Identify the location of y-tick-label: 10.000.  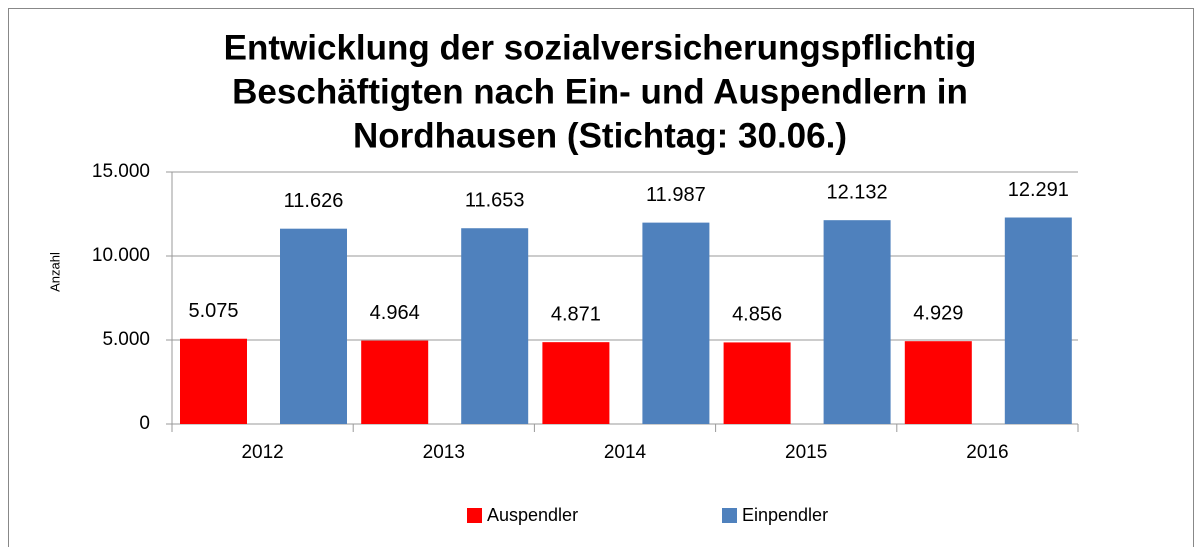
(121, 255).